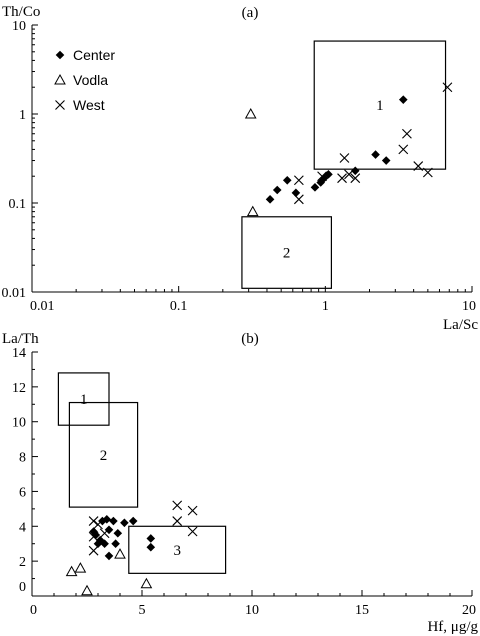 The height and width of the screenshot is (636, 480). I want to click on y-tick-label: 6, so click(22, 492).